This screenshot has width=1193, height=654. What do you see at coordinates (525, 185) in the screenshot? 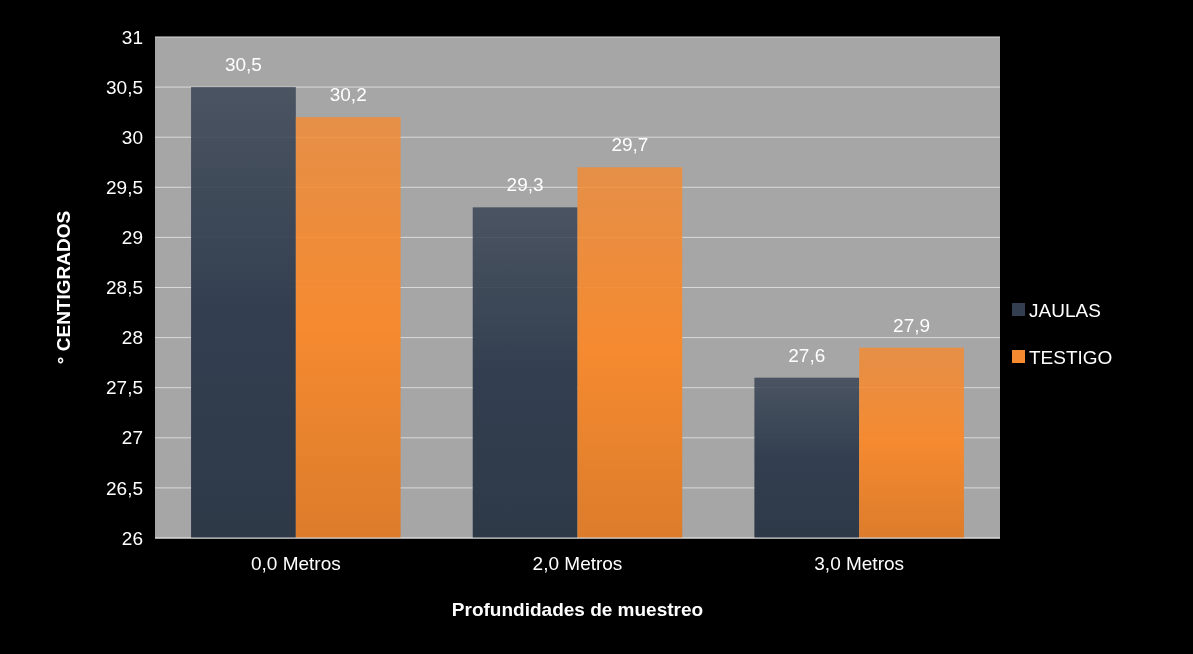
I see `data-label: 29,3` at bounding box center [525, 185].